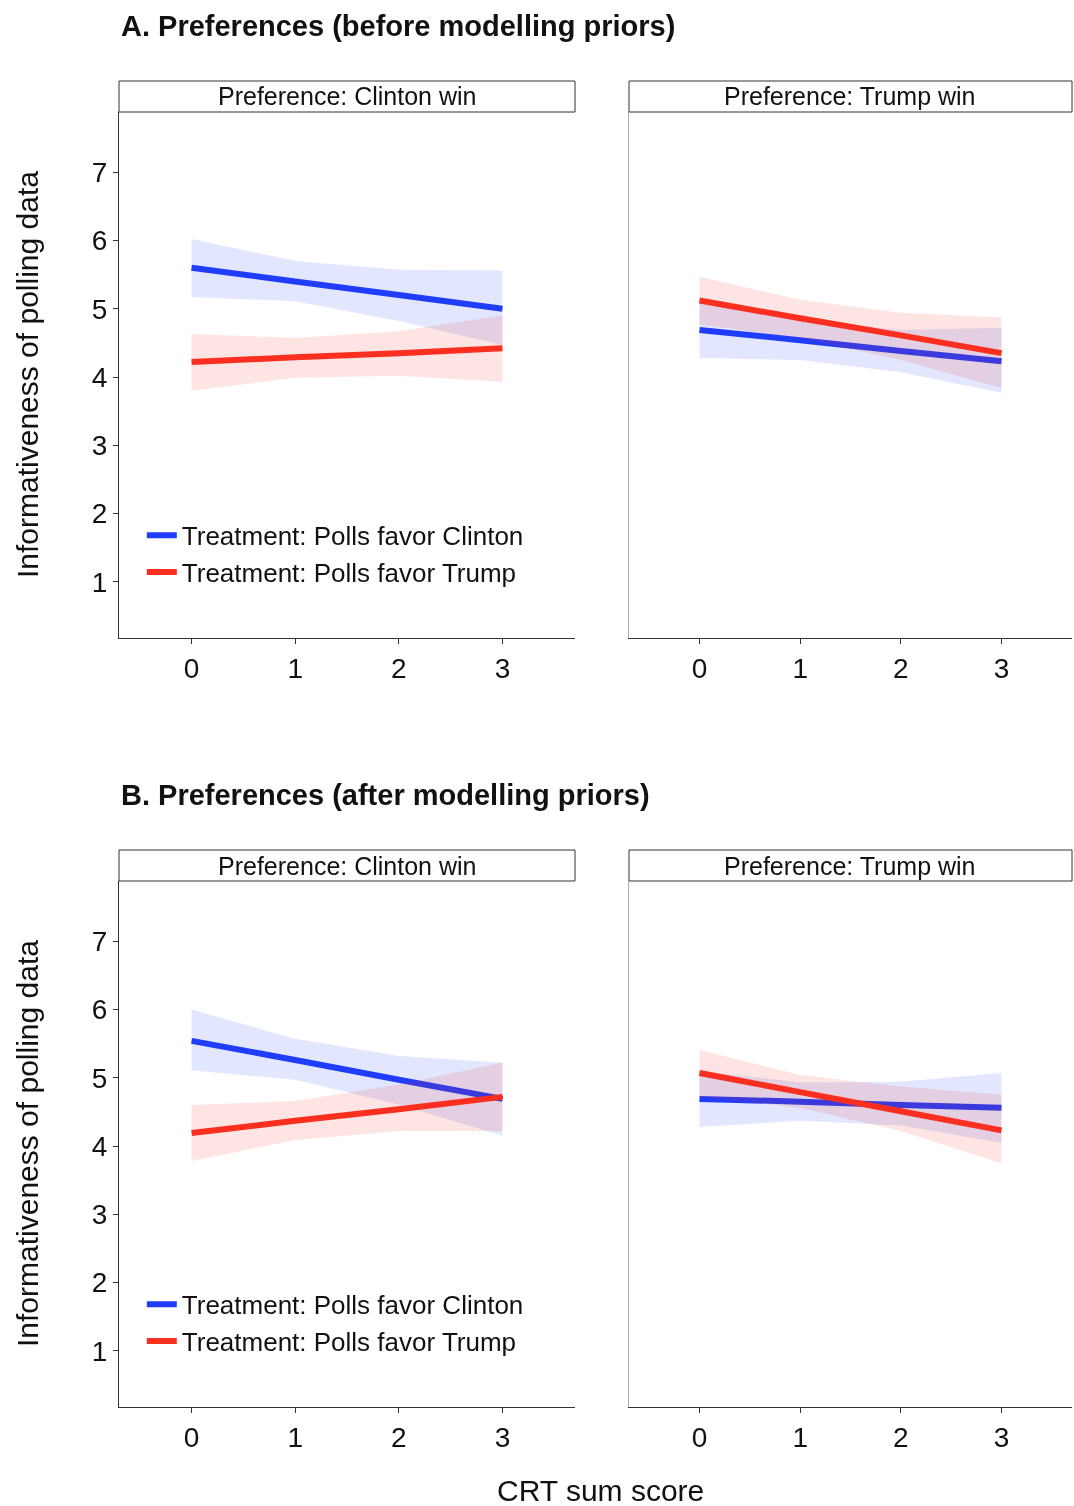 Image resolution: width=1074 pixels, height=1506 pixels. What do you see at coordinates (398, 26) in the screenshot?
I see `chart-subtitle: A. Preferences (before modelling priors)` at bounding box center [398, 26].